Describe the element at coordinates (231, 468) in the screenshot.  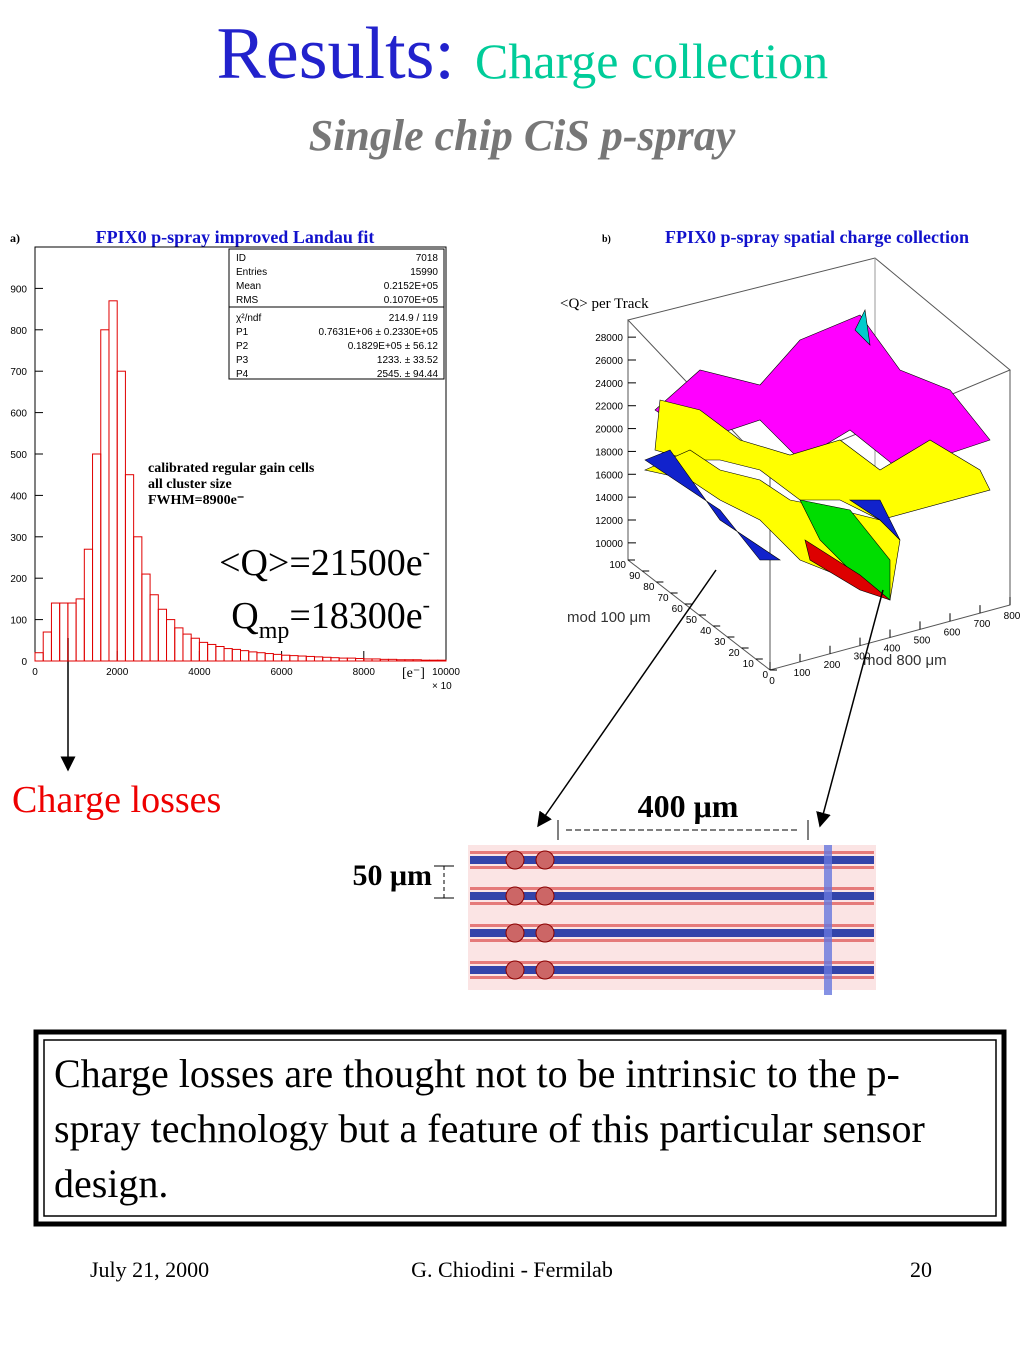
I see `annotation: calibrated regular gain cells` at that location.